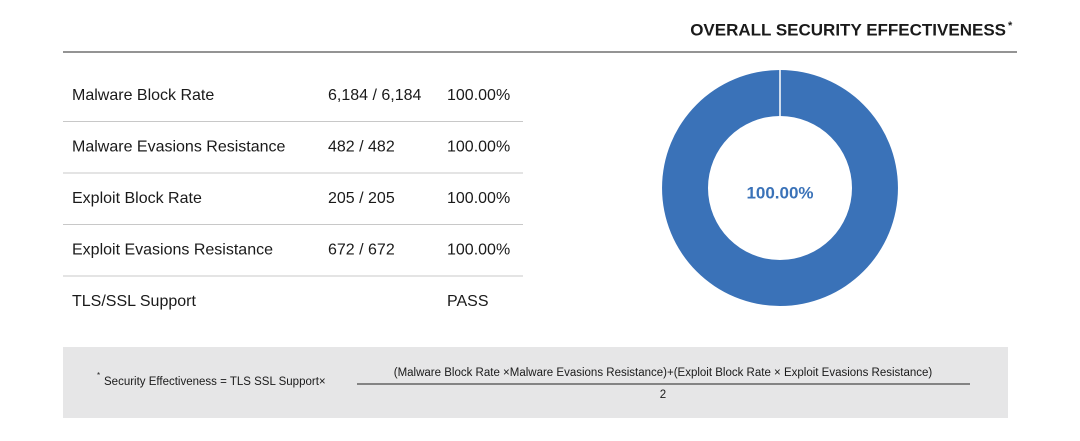  I want to click on row-label: Exploit Block Rate, so click(137, 198).